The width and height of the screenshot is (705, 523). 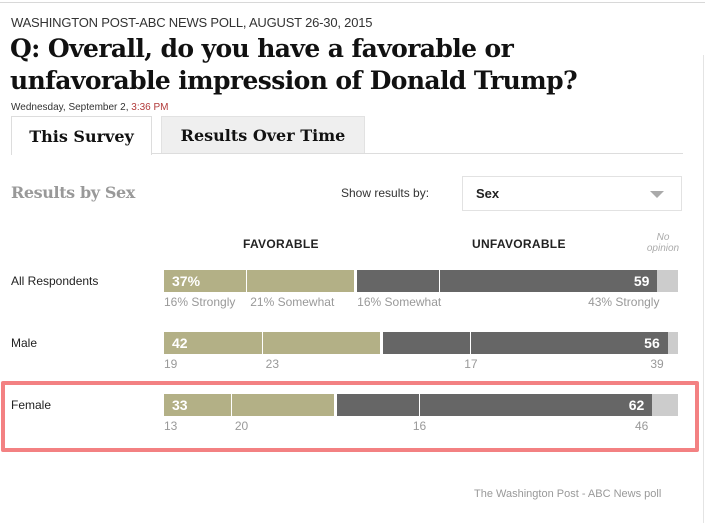 I want to click on row-label: Male, so click(x=24, y=343).